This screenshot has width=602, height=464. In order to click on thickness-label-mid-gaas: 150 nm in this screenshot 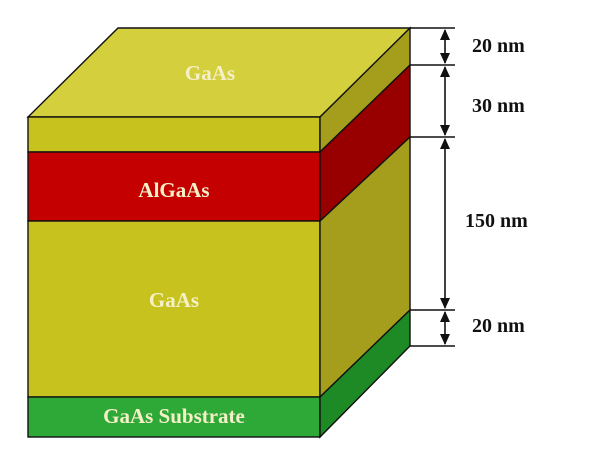, I will do `click(496, 221)`.